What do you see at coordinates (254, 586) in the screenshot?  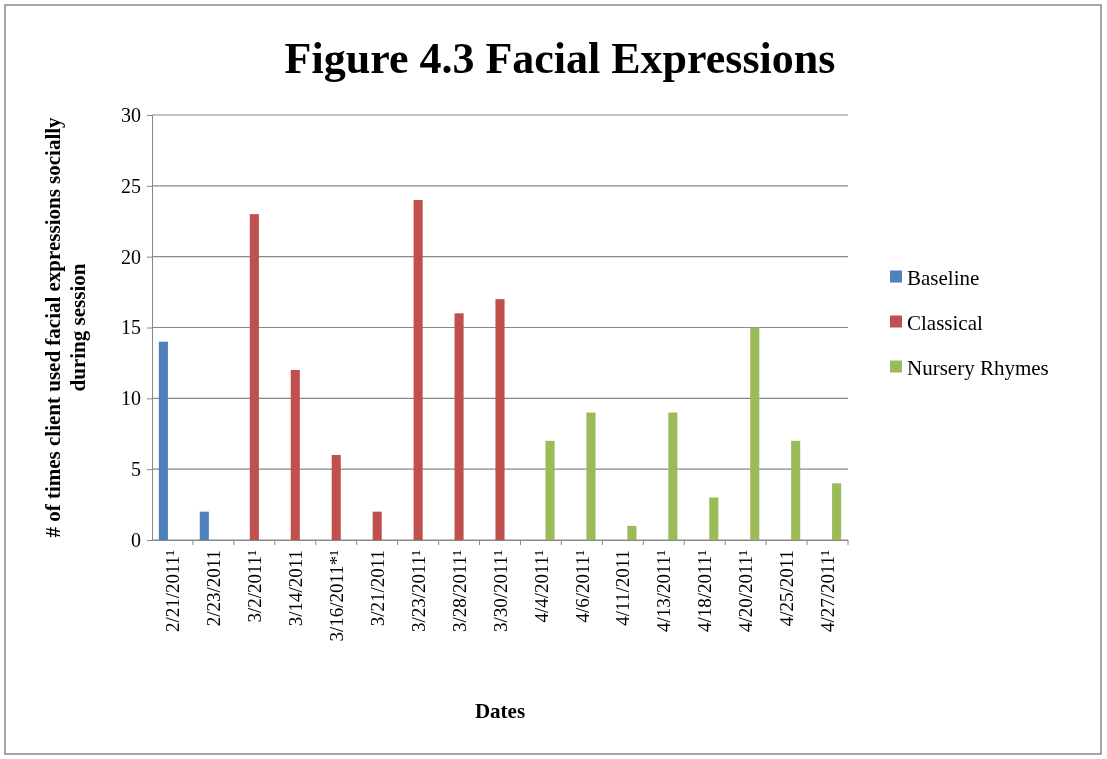 I see `x-tick-label: 3/2/2011¹` at bounding box center [254, 586].